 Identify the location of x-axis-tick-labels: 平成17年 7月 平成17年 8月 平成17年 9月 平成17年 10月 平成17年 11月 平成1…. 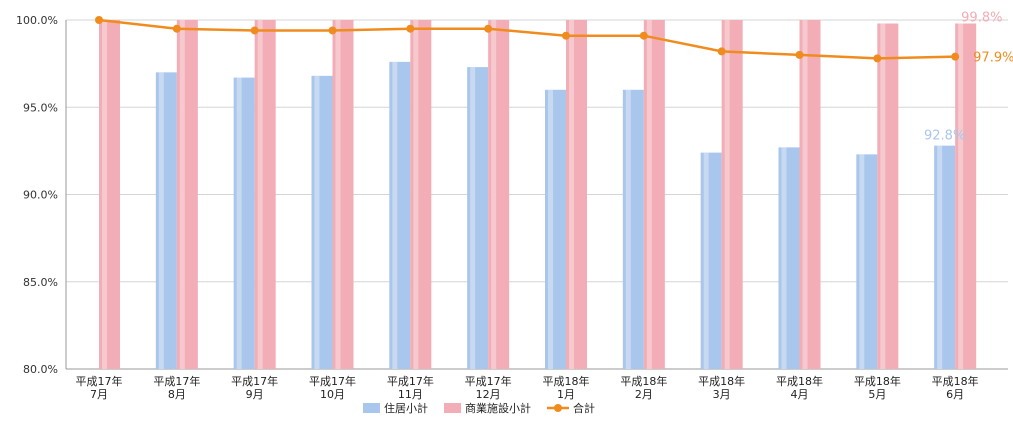
(527, 387).